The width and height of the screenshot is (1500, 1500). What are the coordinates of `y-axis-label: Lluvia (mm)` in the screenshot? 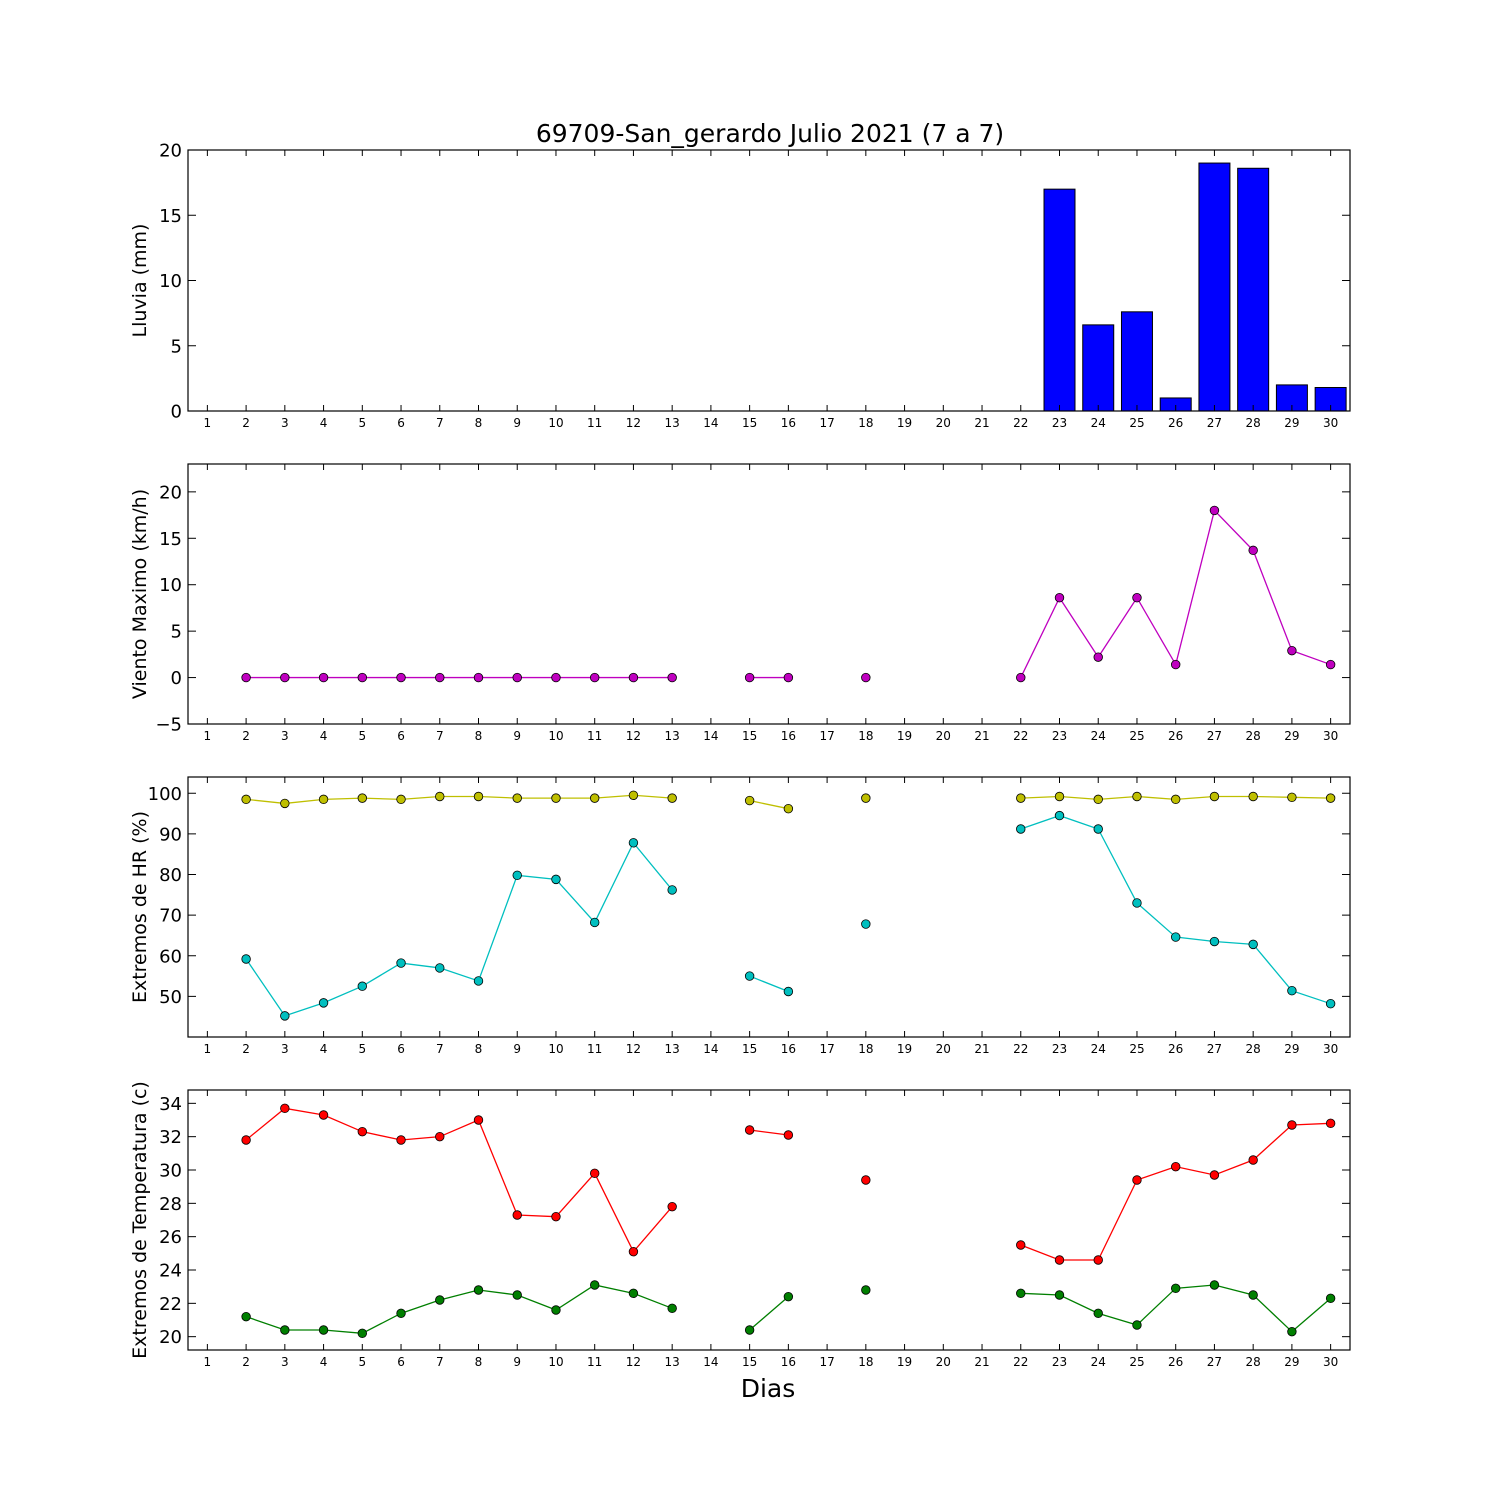 It's located at (140, 281).